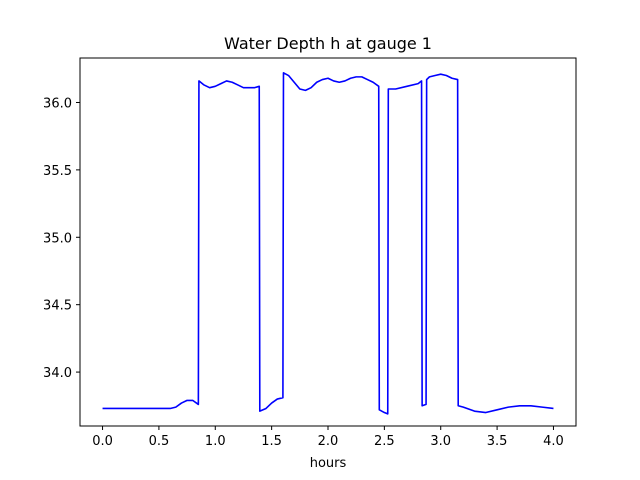  Describe the element at coordinates (57, 103) in the screenshot. I see `y-tick-label: 36.0` at that location.